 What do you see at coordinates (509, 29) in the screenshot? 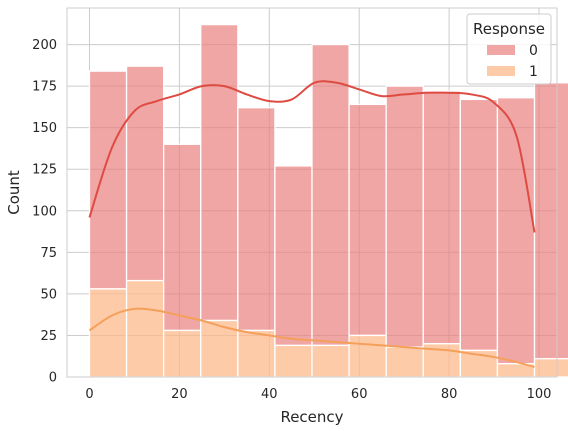
I see `legend-title: Response` at bounding box center [509, 29].